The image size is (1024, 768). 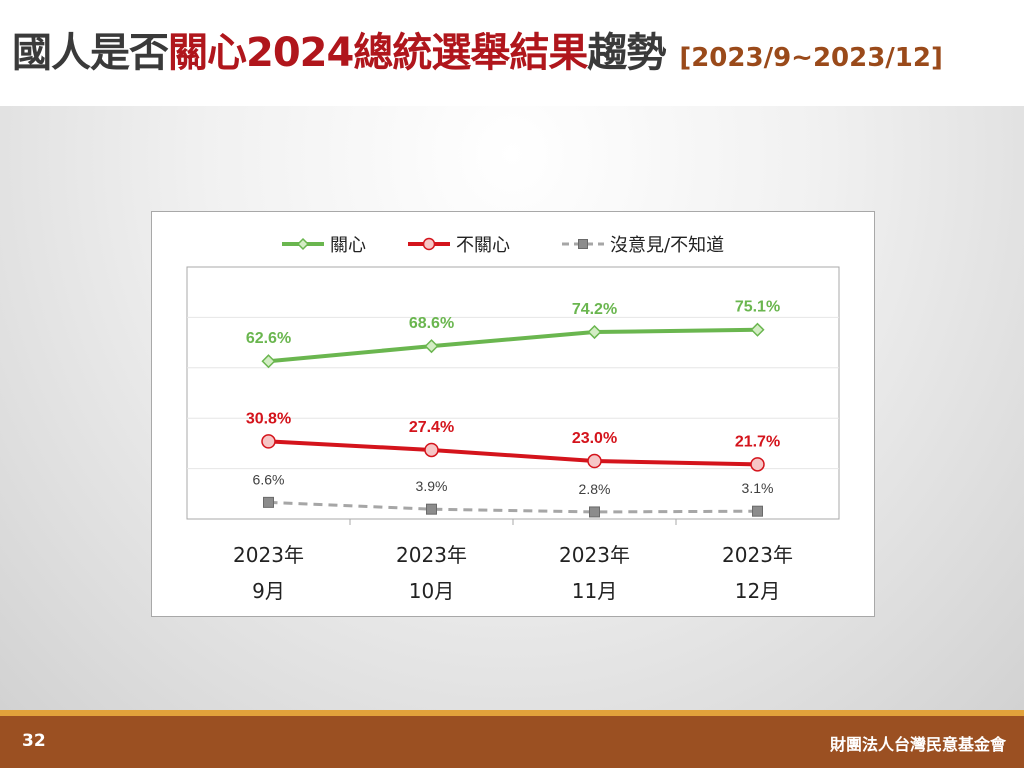 I want to click on x-tick-label: 12月, so click(x=757, y=591).